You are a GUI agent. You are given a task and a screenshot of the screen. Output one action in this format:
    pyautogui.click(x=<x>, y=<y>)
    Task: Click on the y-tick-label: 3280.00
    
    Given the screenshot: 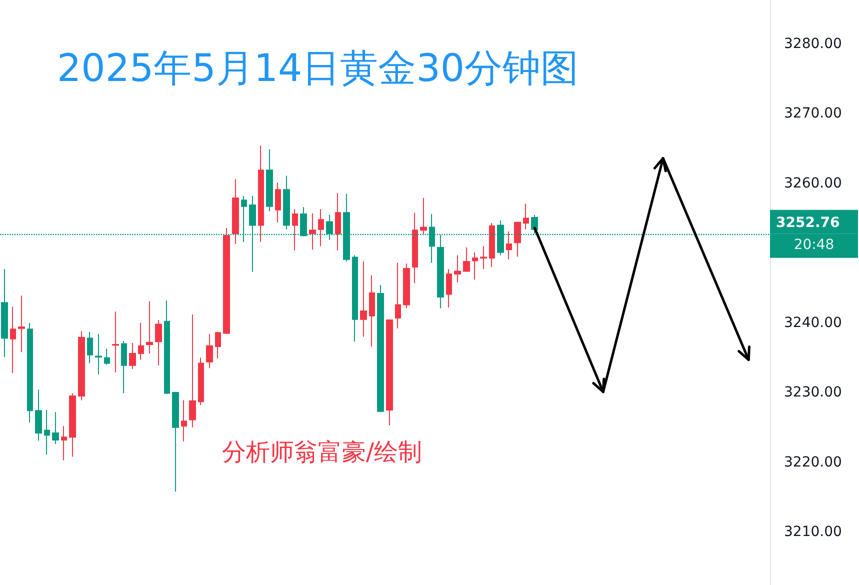 What is the action you would take?
    pyautogui.click(x=813, y=44)
    